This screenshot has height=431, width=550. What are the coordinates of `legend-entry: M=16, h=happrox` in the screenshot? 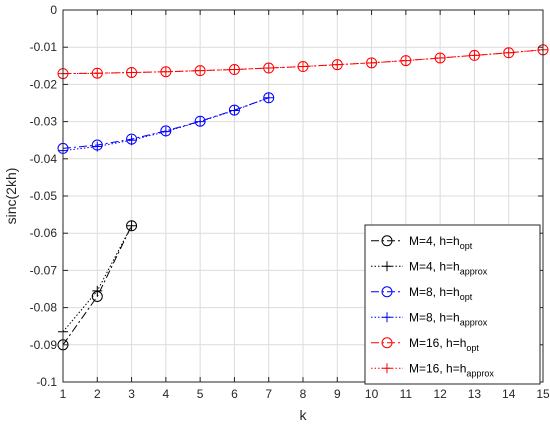 It's located at (432, 369).